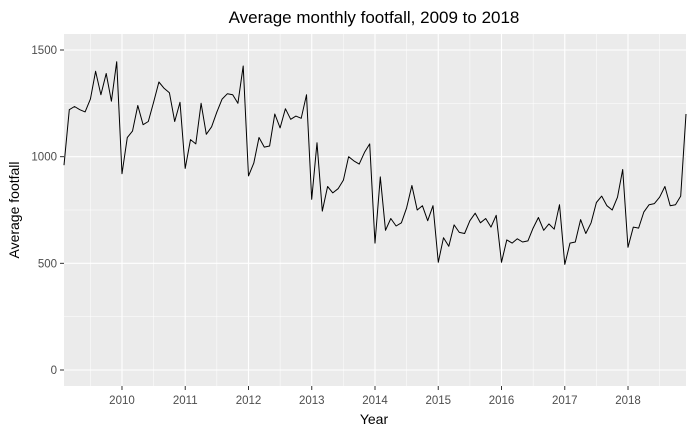 Image resolution: width=692 pixels, height=431 pixels. Describe the element at coordinates (249, 401) in the screenshot. I see `x-tick-label: 2012` at that location.